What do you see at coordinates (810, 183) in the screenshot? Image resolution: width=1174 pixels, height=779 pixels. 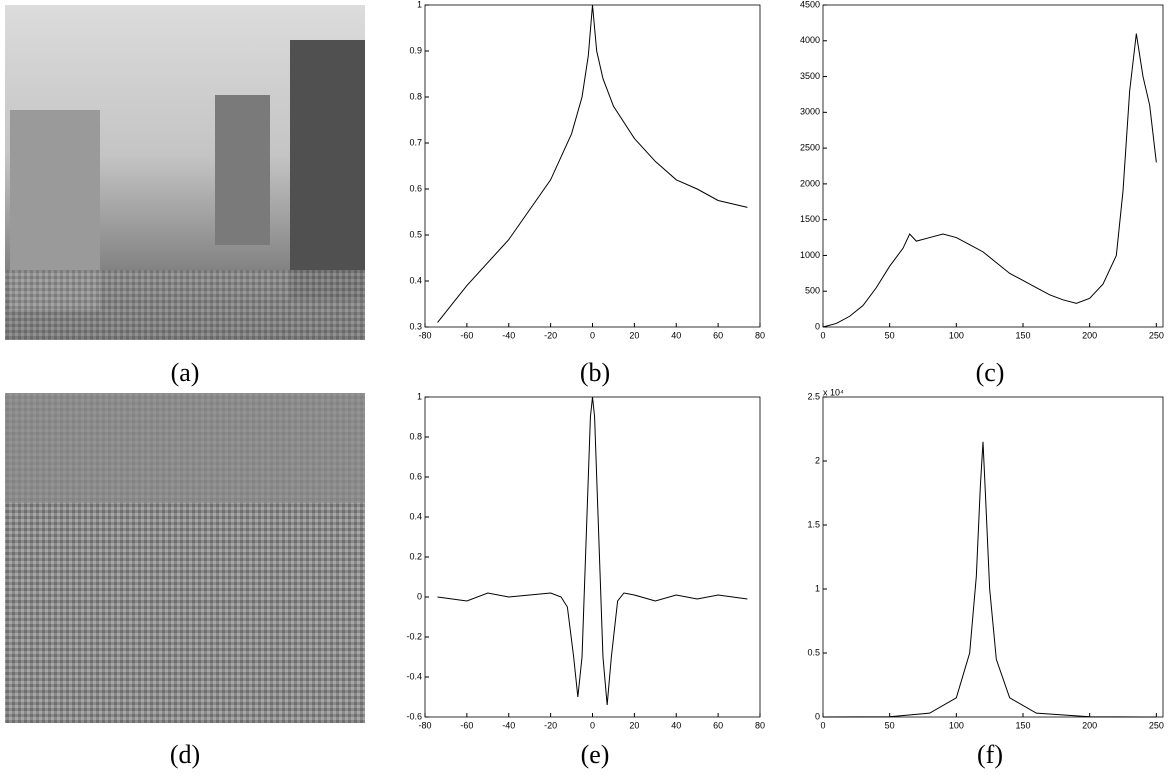 I see `y-tick-label: 2000` at bounding box center [810, 183].